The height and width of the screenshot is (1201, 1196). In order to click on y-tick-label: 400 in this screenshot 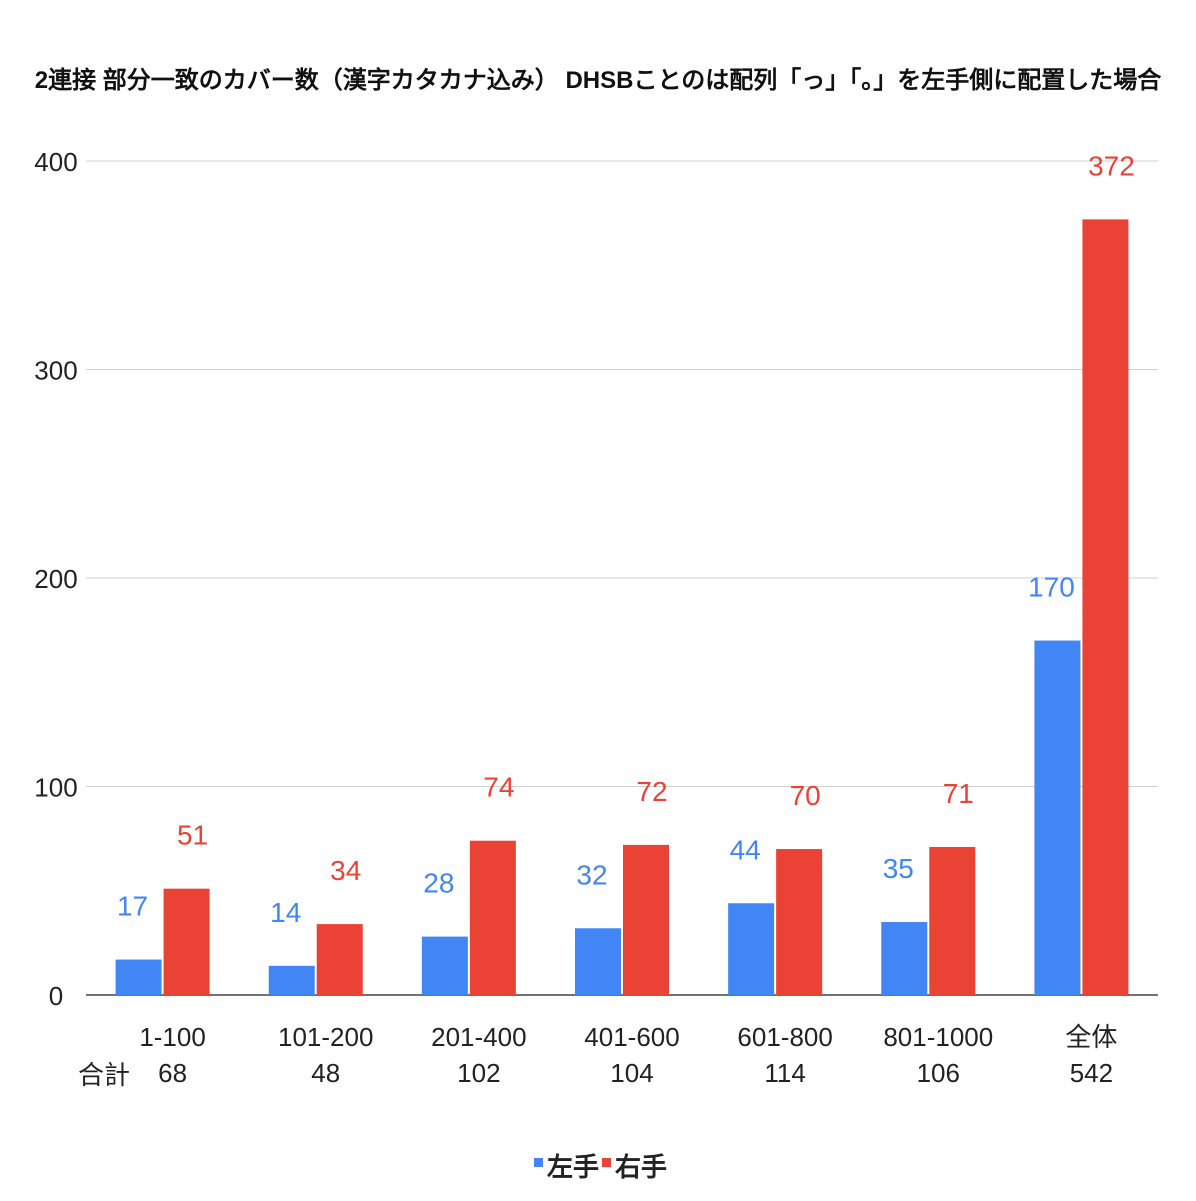, I will do `click(55, 162)`.